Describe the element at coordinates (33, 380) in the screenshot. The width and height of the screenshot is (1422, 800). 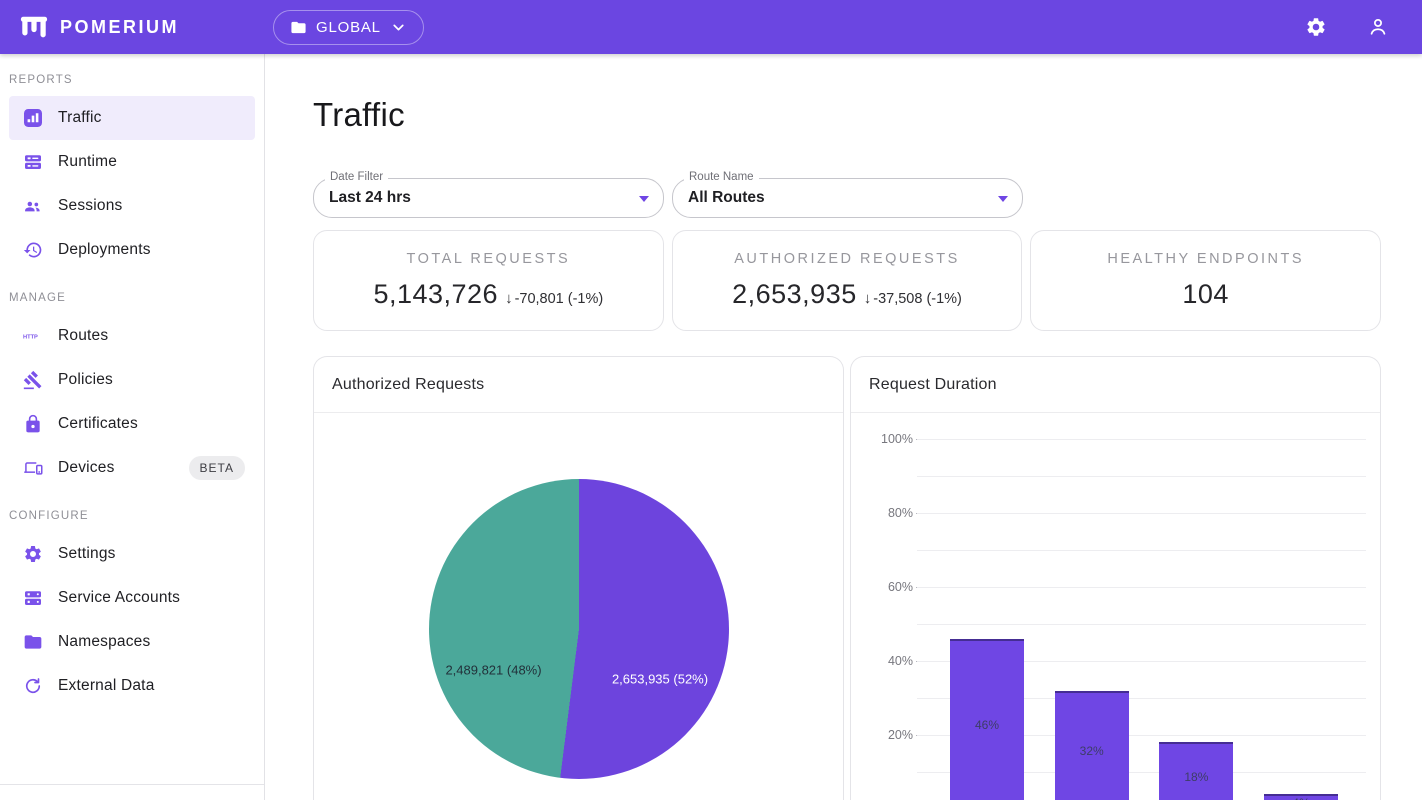
I see `policies-gavel-icon` at that location.